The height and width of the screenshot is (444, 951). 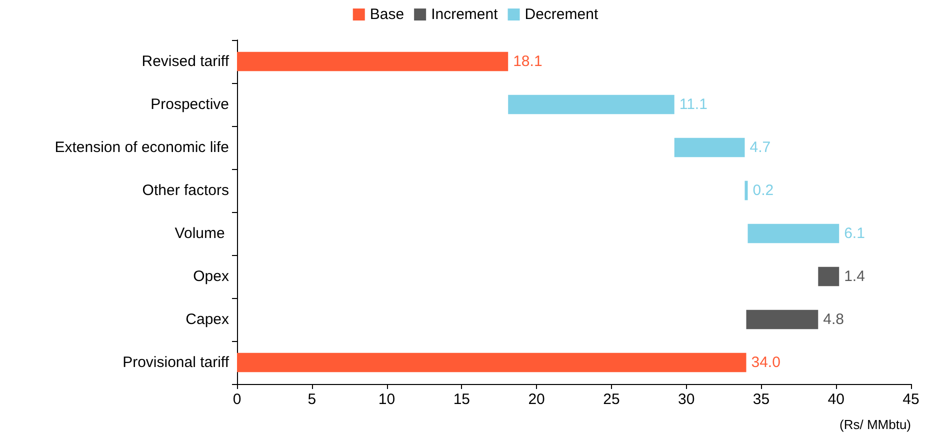 I want to click on x-tick-label: 30, so click(x=686, y=399).